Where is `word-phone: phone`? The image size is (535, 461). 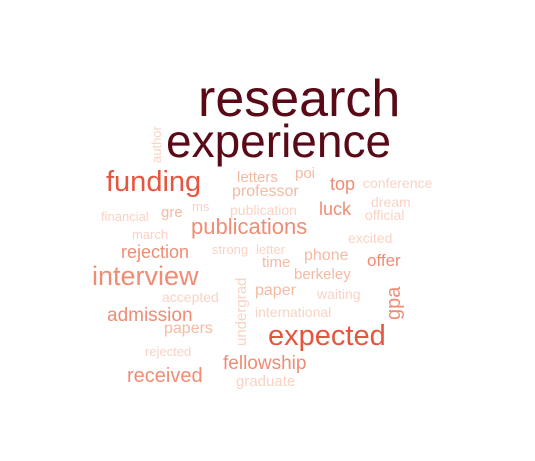
word-phone: phone is located at coordinates (326, 255).